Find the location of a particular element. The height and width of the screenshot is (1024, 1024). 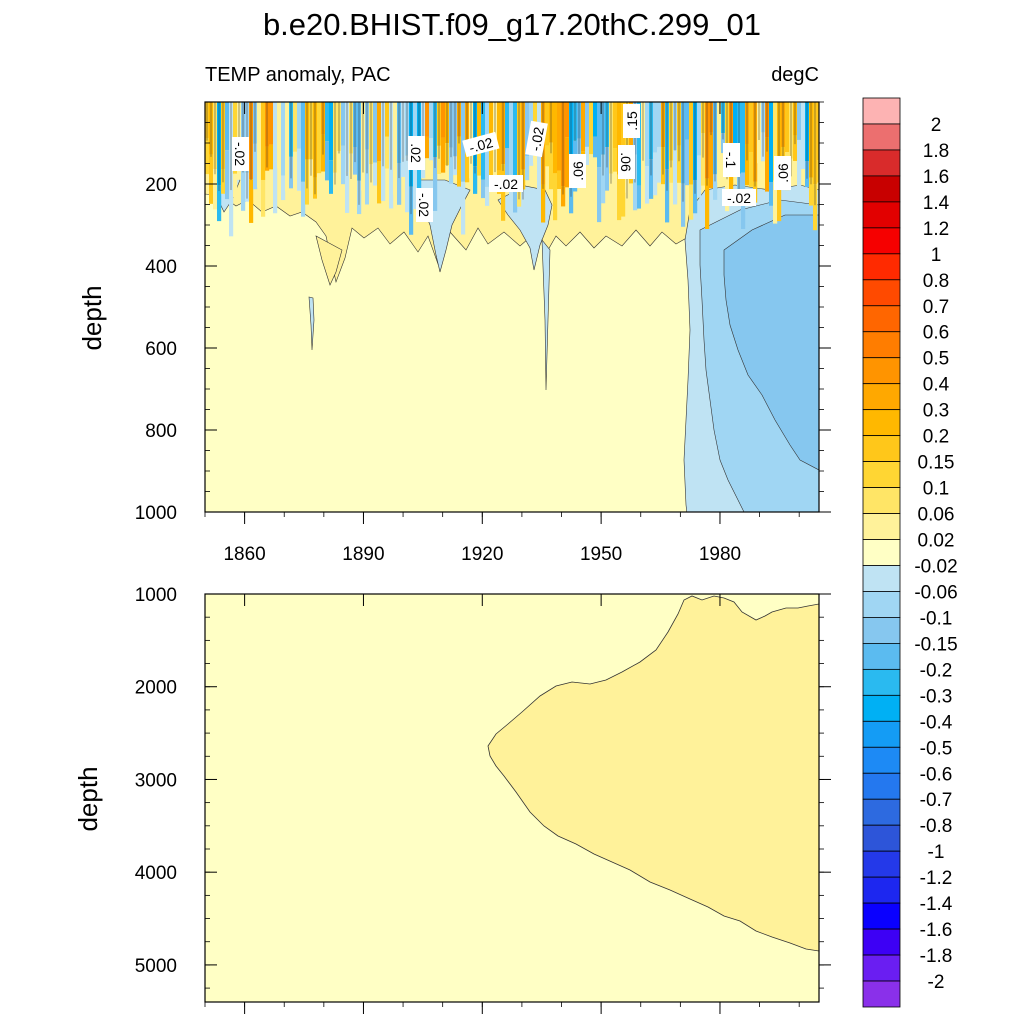

contour-label-text: .02 is located at coordinates (416, 153).